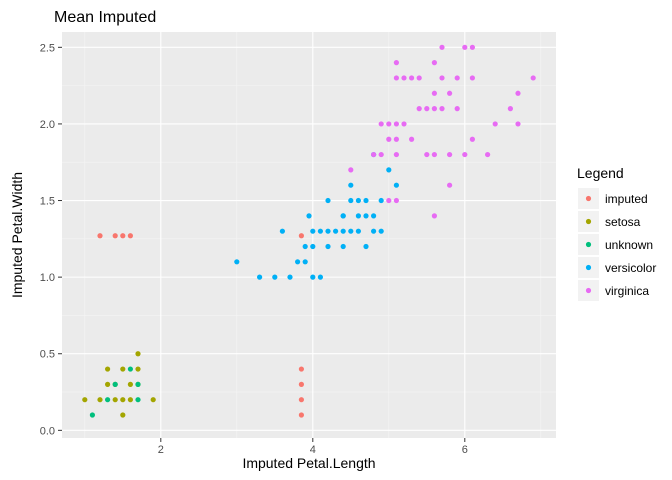 The height and width of the screenshot is (480, 672). What do you see at coordinates (308, 463) in the screenshot?
I see `x-axis-title: Imputed Petal.Length` at bounding box center [308, 463].